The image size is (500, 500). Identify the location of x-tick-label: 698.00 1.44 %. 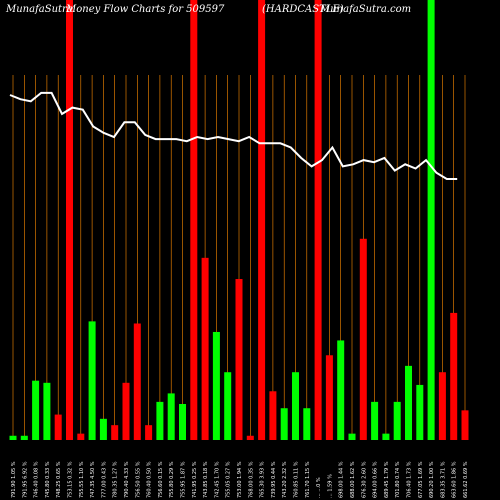
(342, 479).